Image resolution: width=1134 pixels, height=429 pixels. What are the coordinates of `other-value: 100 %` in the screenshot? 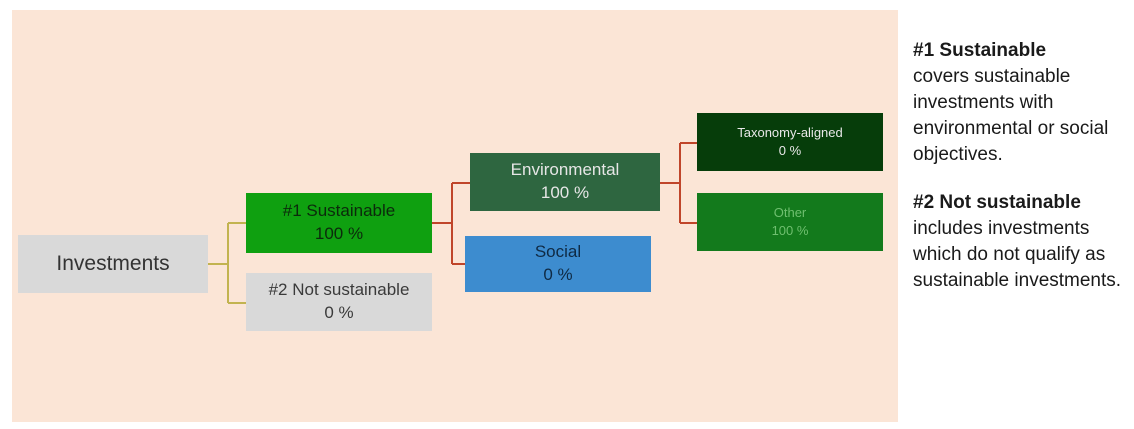 It's located at (790, 230).